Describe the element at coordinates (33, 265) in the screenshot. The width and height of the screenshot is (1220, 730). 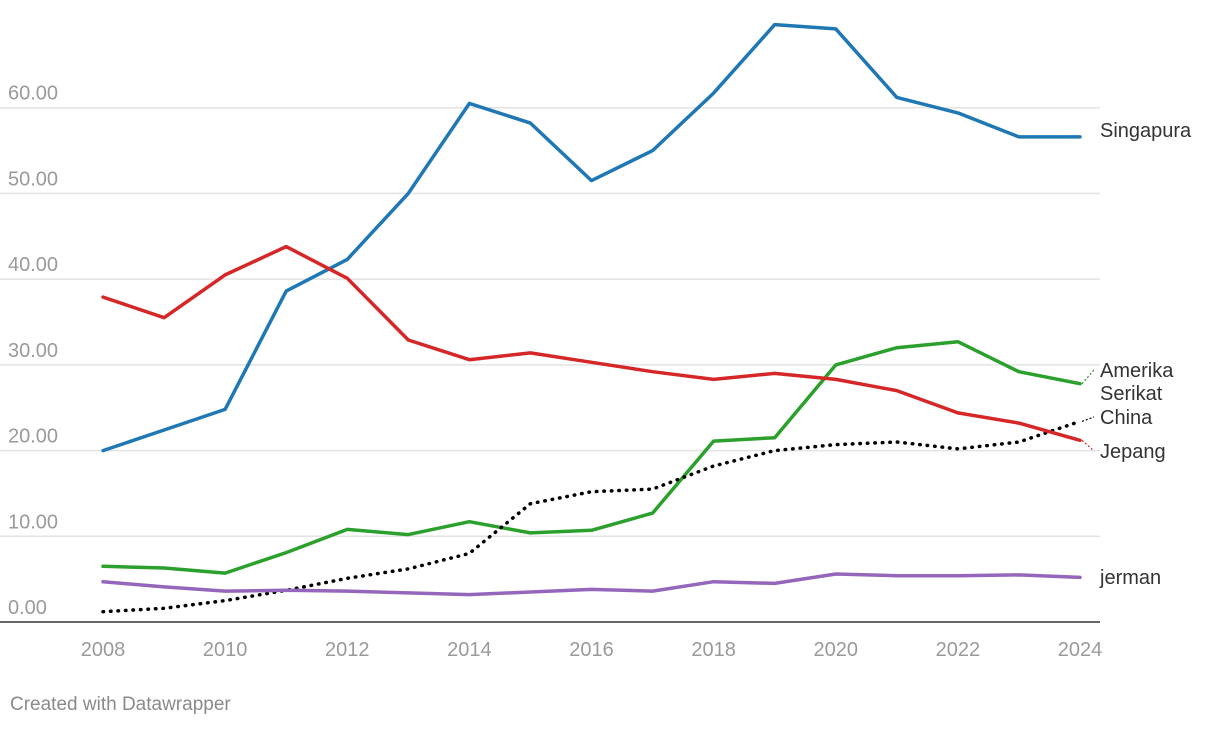
I see `y-tick-label: 40.00` at that location.